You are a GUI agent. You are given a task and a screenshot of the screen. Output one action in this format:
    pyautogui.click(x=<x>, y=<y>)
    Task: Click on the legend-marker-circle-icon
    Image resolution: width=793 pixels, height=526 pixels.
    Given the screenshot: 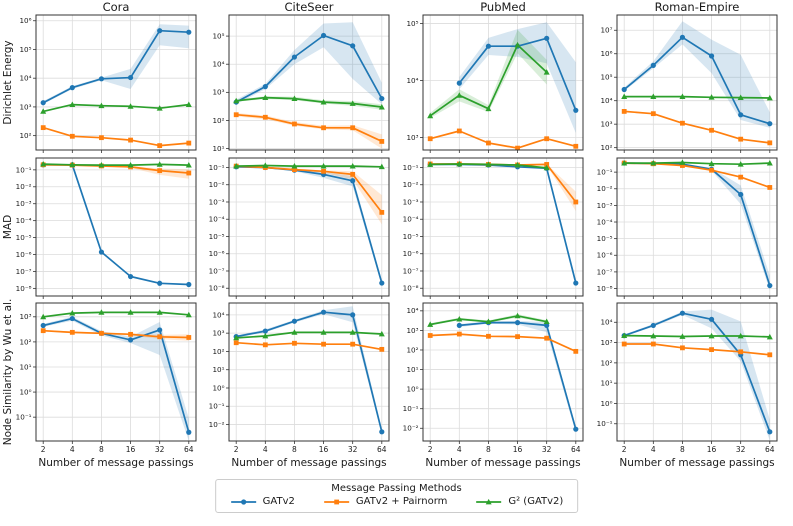 What is the action you would take?
    pyautogui.click(x=243, y=501)
    